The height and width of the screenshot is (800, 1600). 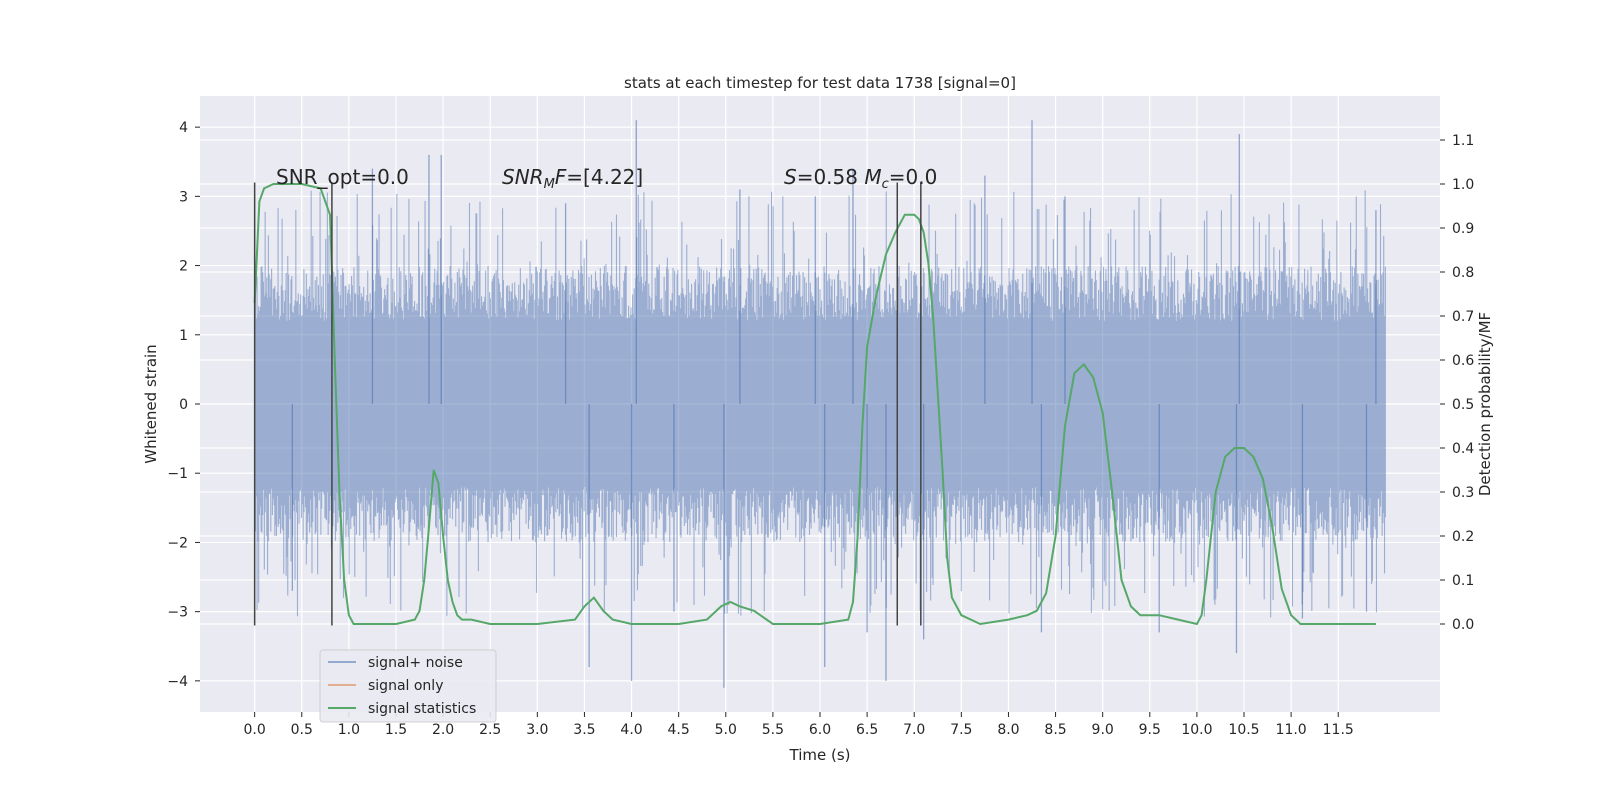 What do you see at coordinates (820, 755) in the screenshot?
I see `x-axis-label: Time (s)` at bounding box center [820, 755].